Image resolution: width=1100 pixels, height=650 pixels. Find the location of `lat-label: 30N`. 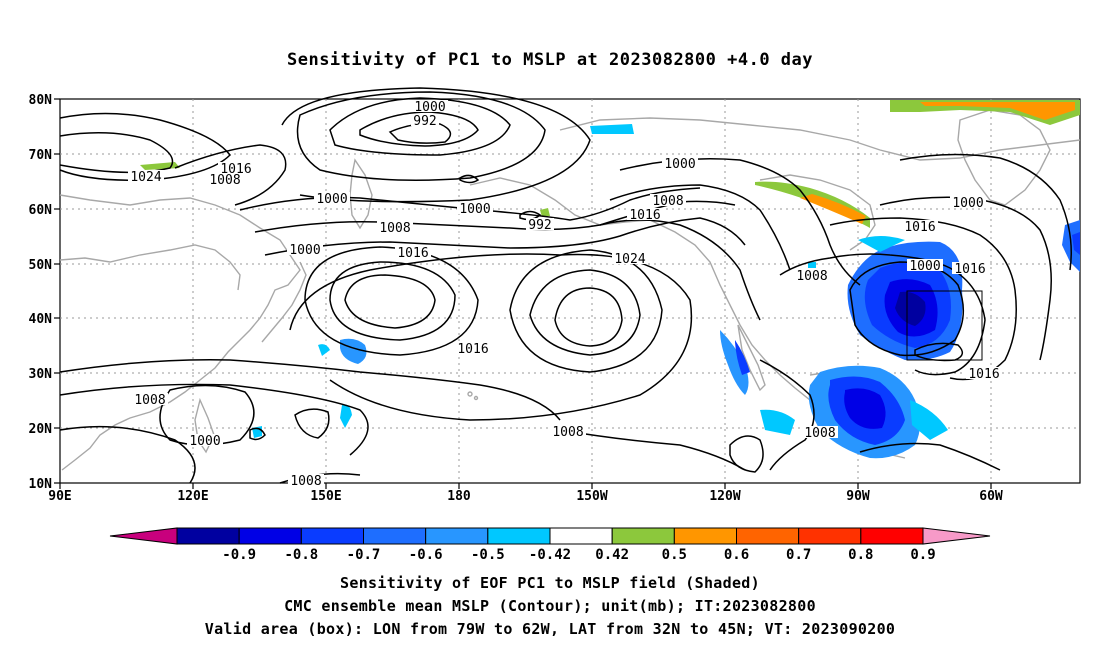

lat-label: 30N is located at coordinates (41, 374).